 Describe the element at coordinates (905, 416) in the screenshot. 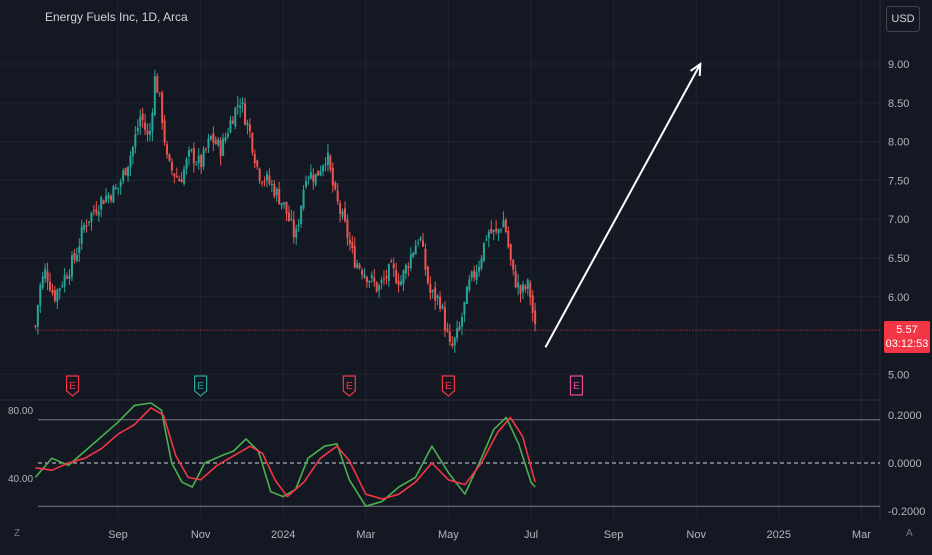

I see `oscillator-axis-label: 0.2000` at that location.